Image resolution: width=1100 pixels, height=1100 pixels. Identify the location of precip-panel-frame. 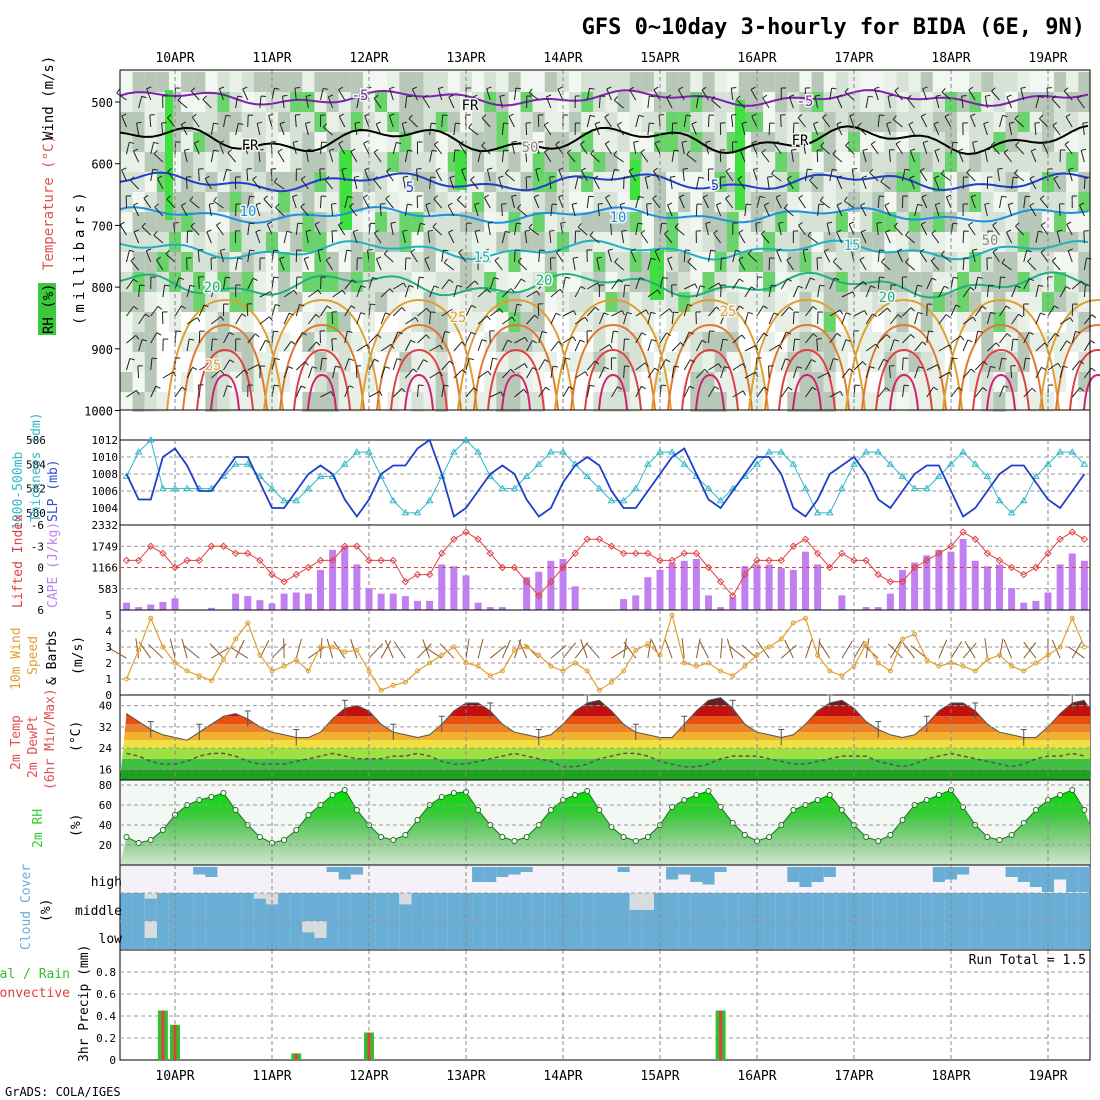
(605, 1005).